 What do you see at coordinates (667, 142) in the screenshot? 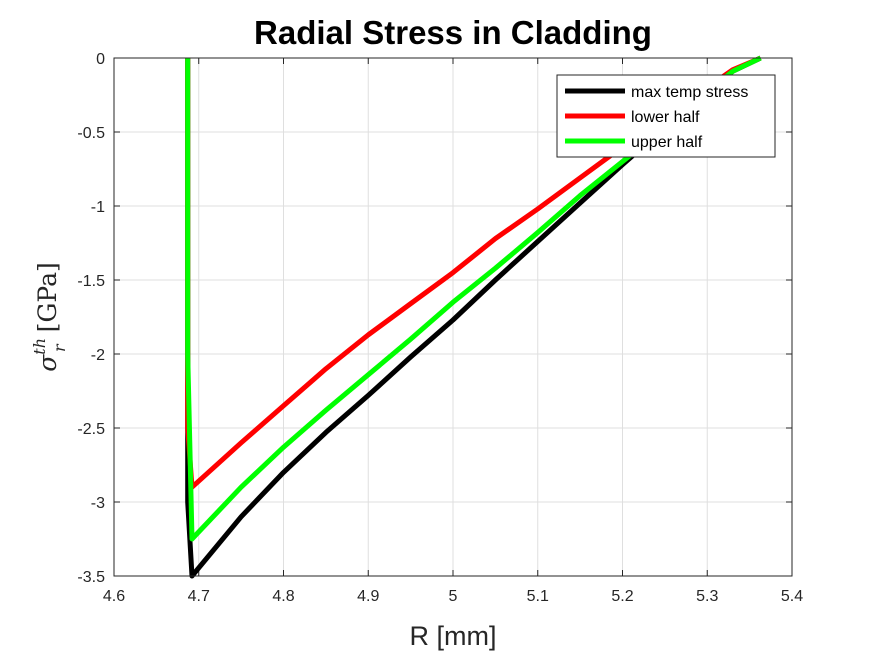
I see `legend-label-2: upper half` at bounding box center [667, 142].